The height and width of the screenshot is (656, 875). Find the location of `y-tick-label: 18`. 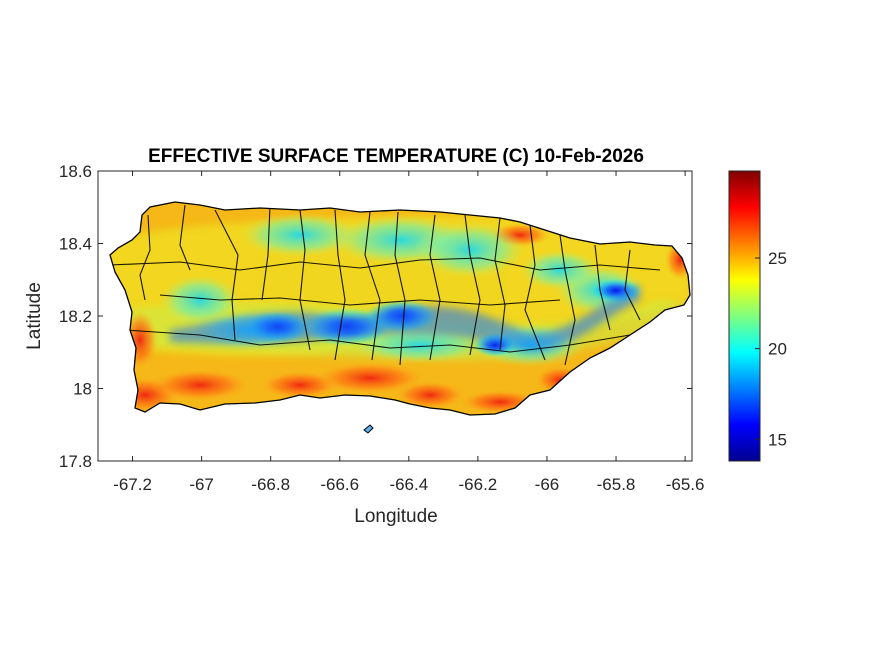

y-tick-label: 18 is located at coordinates (82, 389).